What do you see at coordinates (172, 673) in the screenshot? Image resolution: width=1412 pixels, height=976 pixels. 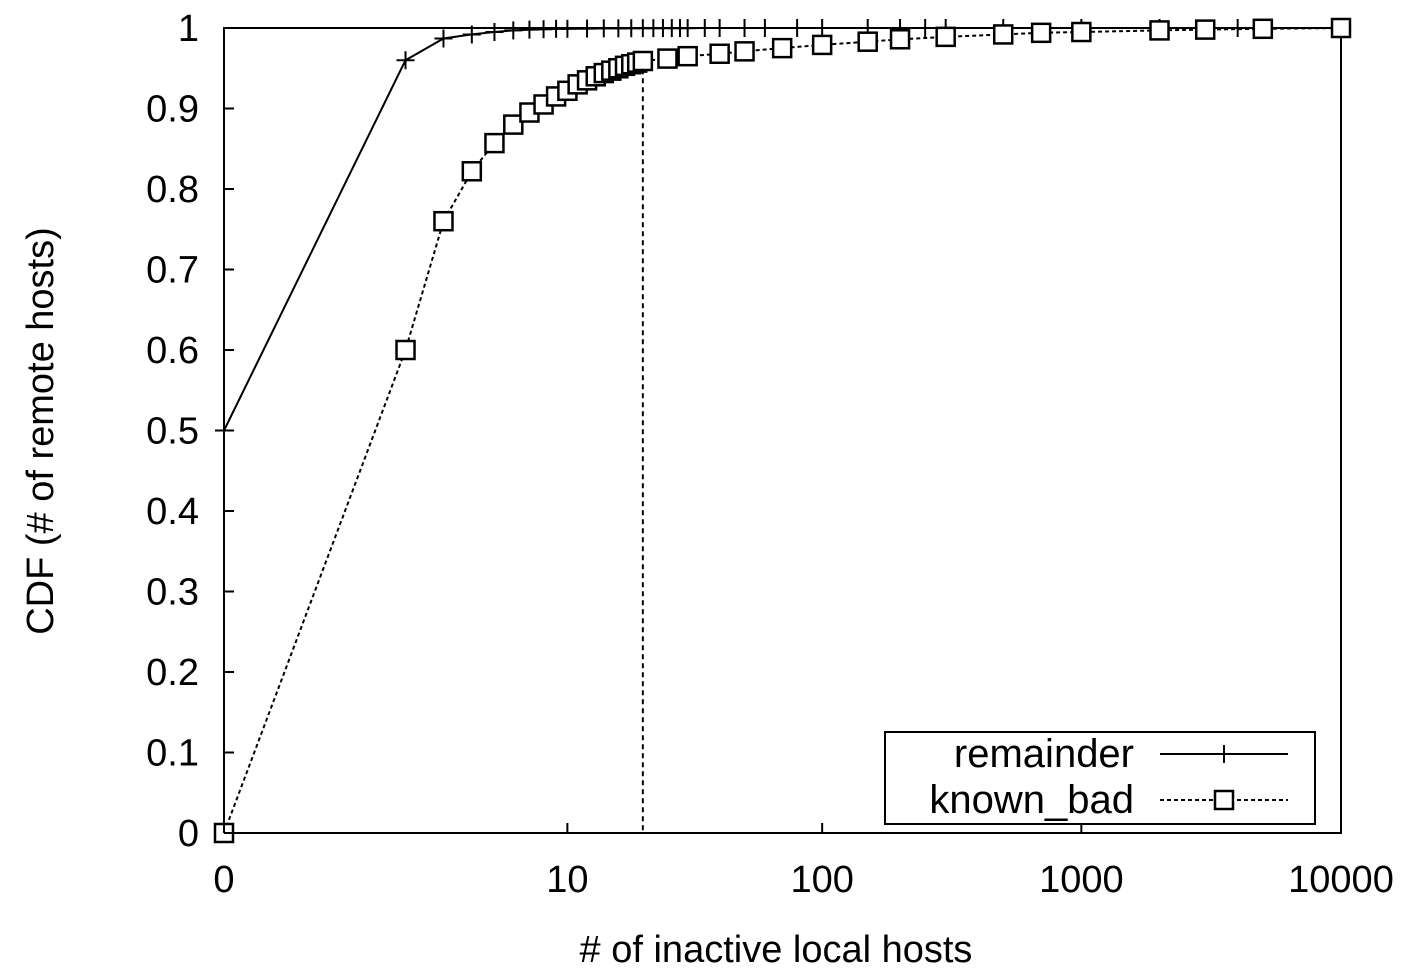 I see `y-tick-label: 0.2` at bounding box center [172, 673].